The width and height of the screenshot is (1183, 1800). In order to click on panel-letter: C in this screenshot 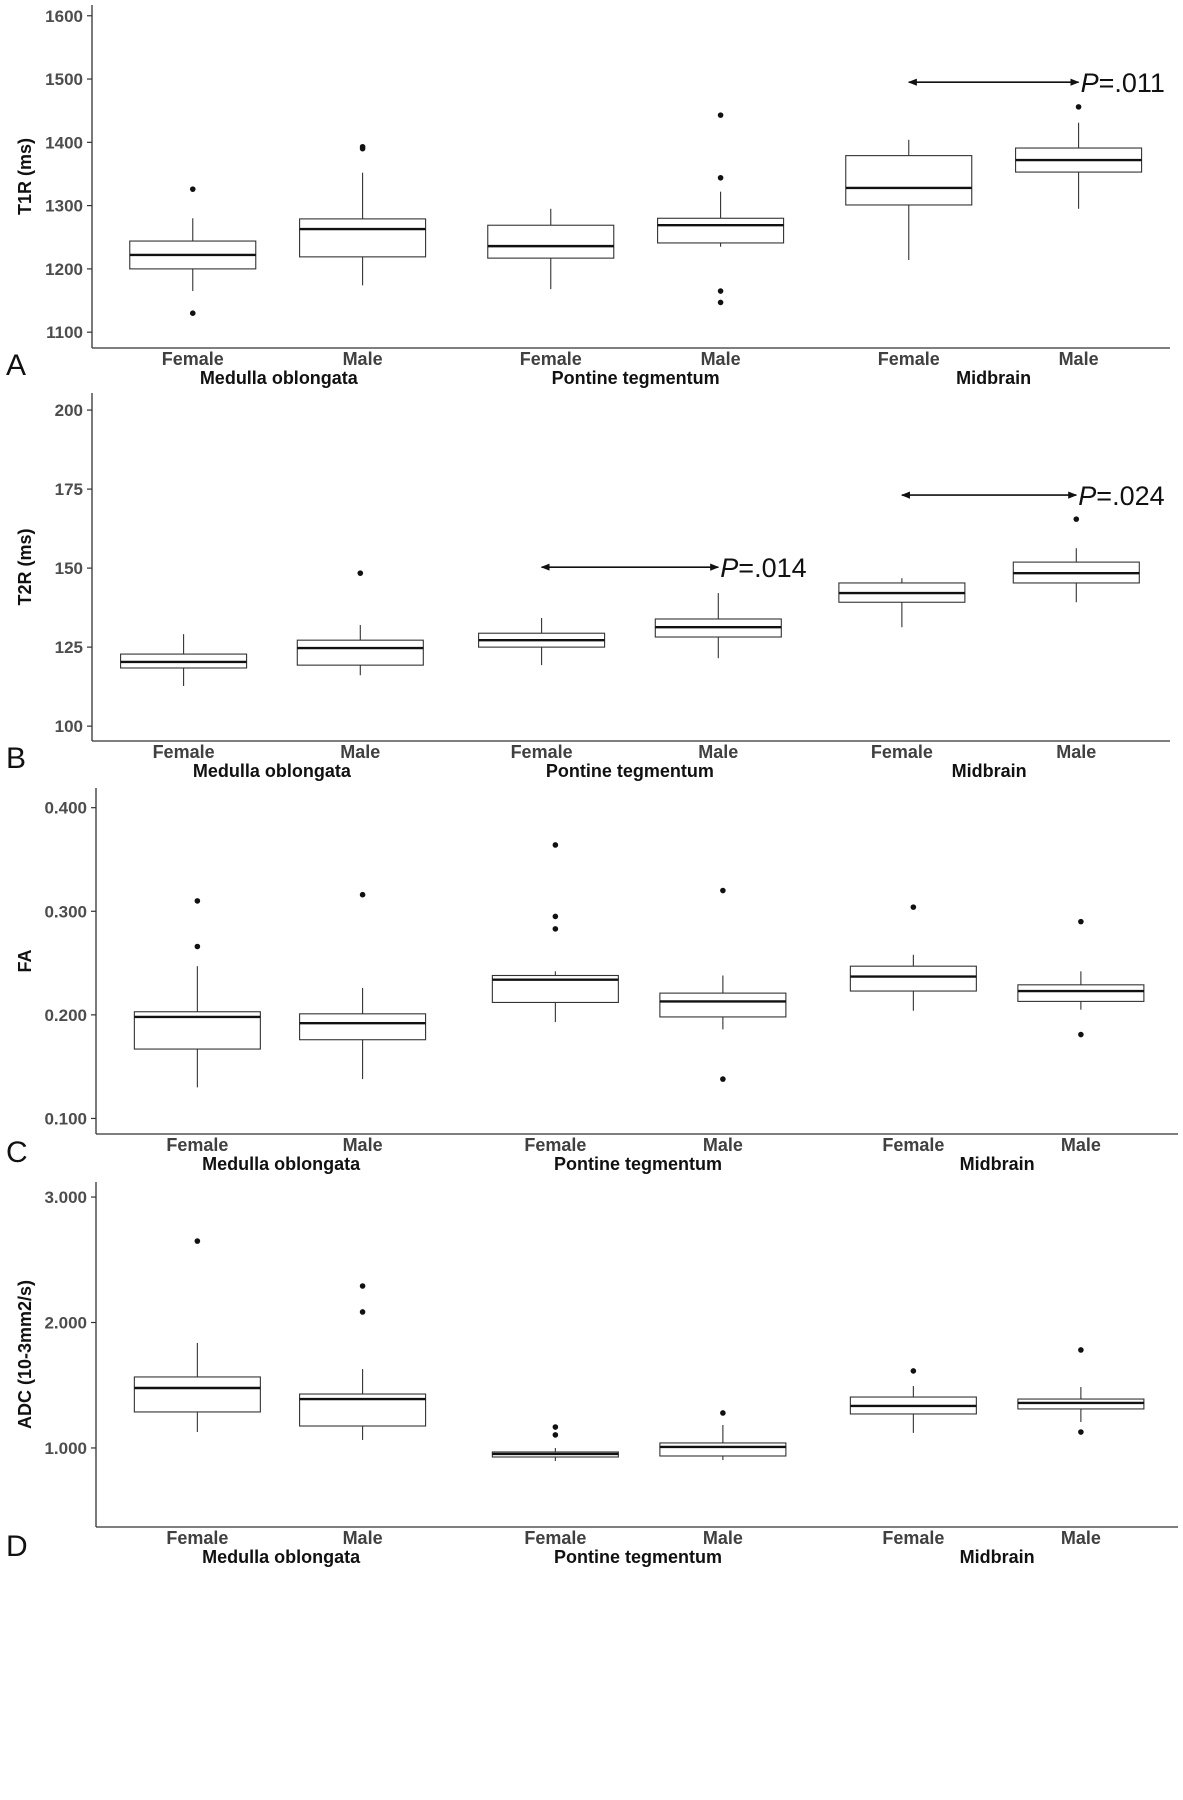, I will do `click(17, 1152)`.